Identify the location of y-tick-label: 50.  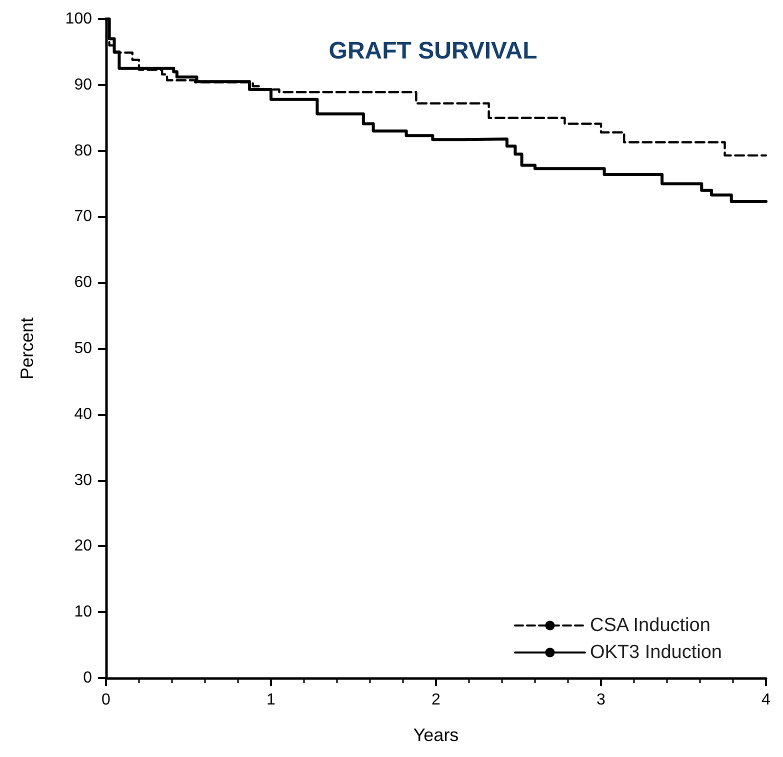
(83, 348).